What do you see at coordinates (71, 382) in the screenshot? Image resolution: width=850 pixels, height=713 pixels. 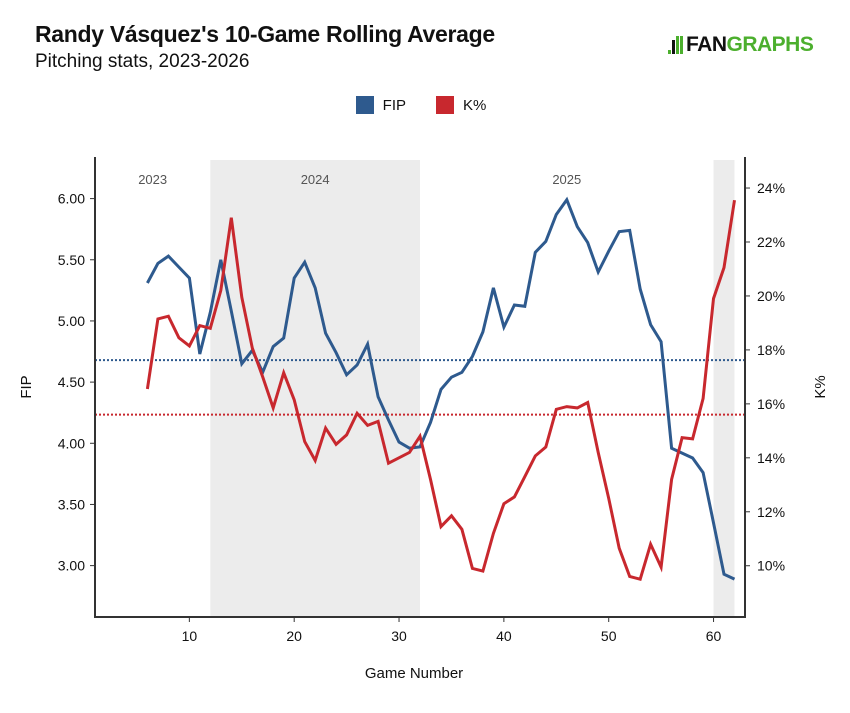 I see `y-tick-label-left: 4.50` at bounding box center [71, 382].